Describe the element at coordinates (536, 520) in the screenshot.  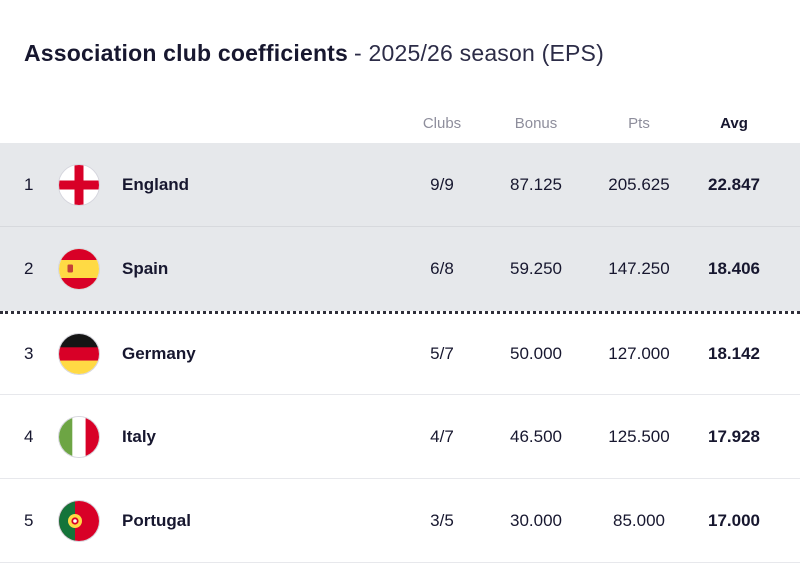
I see `bonus-value: 30.000` at that location.